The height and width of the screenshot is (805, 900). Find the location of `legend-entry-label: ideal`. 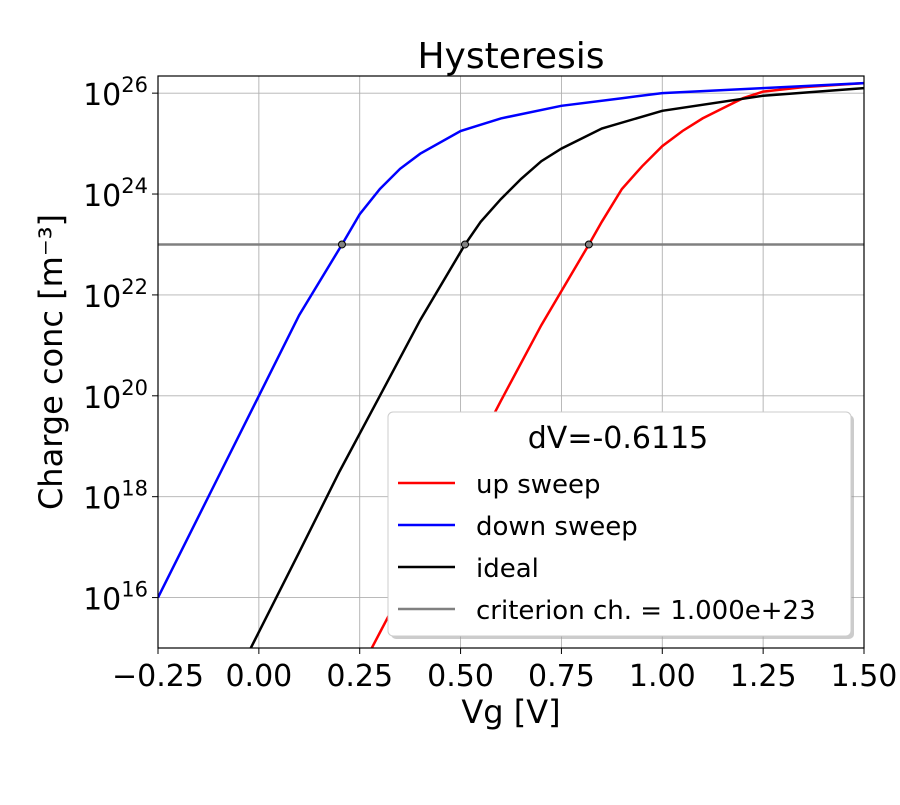

legend-entry-label: ideal is located at coordinates (507, 569).